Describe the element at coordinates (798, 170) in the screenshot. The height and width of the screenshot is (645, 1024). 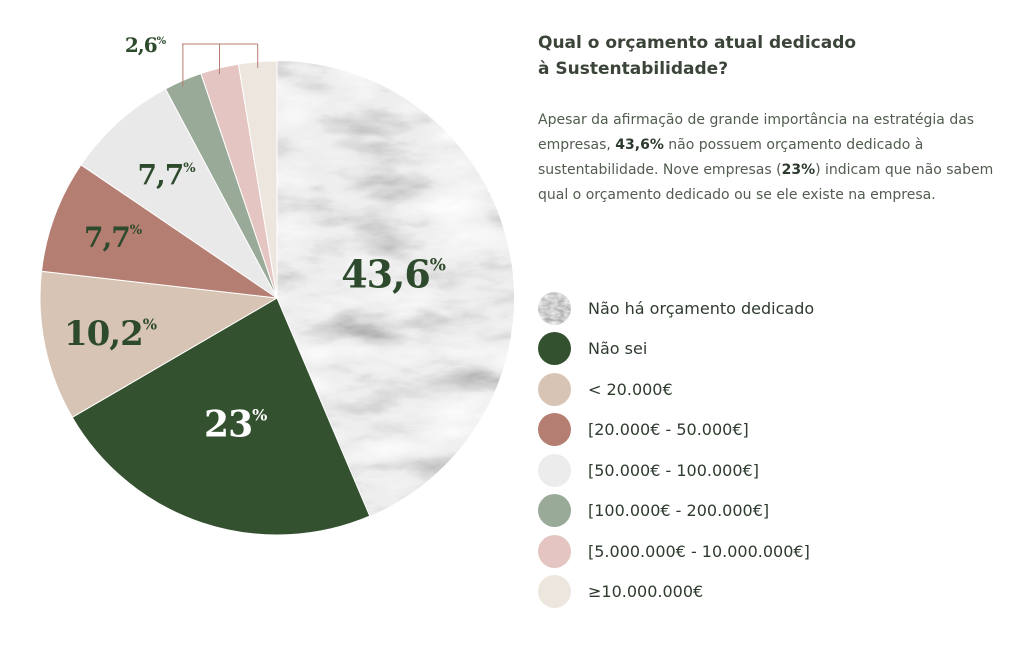
I see `description-highlight-2: 23%` at that location.